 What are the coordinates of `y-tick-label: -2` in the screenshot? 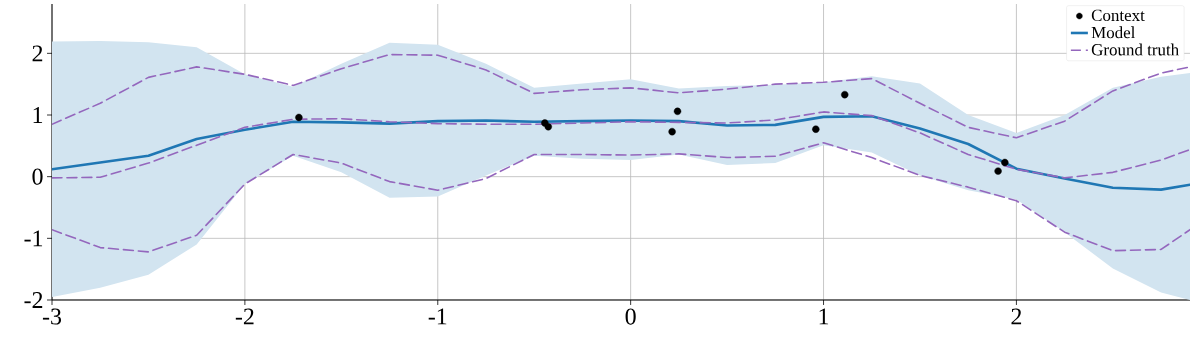 It's located at (33, 300).